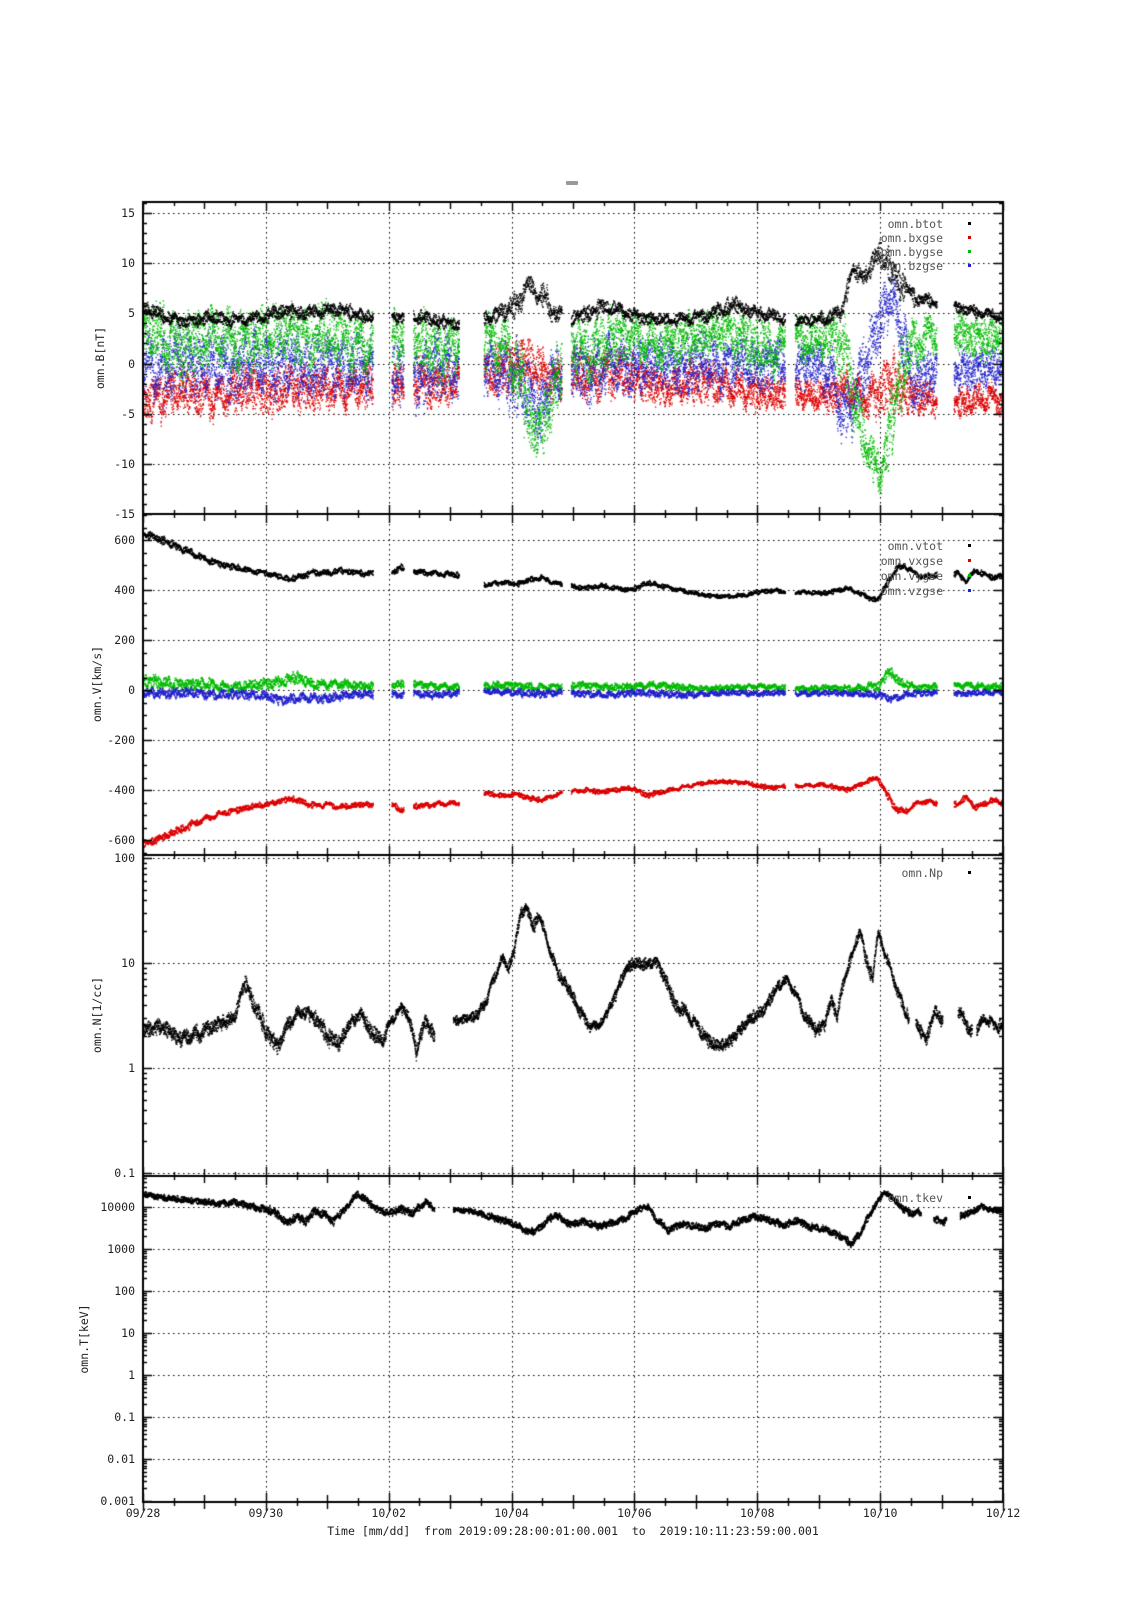 The width and height of the screenshot is (1131, 1600). What do you see at coordinates (969, 265) in the screenshot?
I see `legend-marker-bzgse` at bounding box center [969, 265].